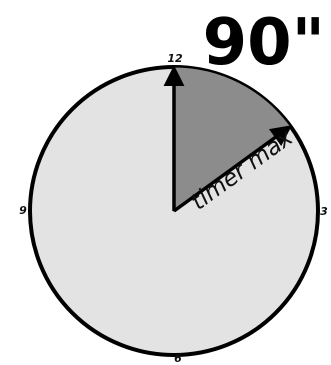 This screenshot has height=365, width=331. Describe the element at coordinates (264, 43) in the screenshot. I see `duration-label: 90"` at that location.